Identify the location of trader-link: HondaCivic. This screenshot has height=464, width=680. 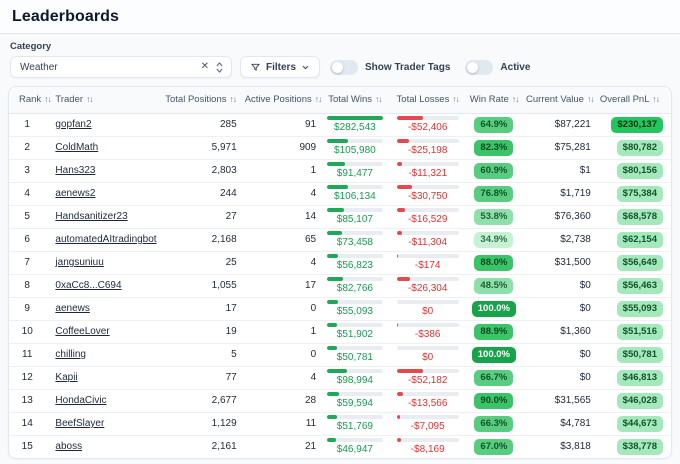
(81, 400).